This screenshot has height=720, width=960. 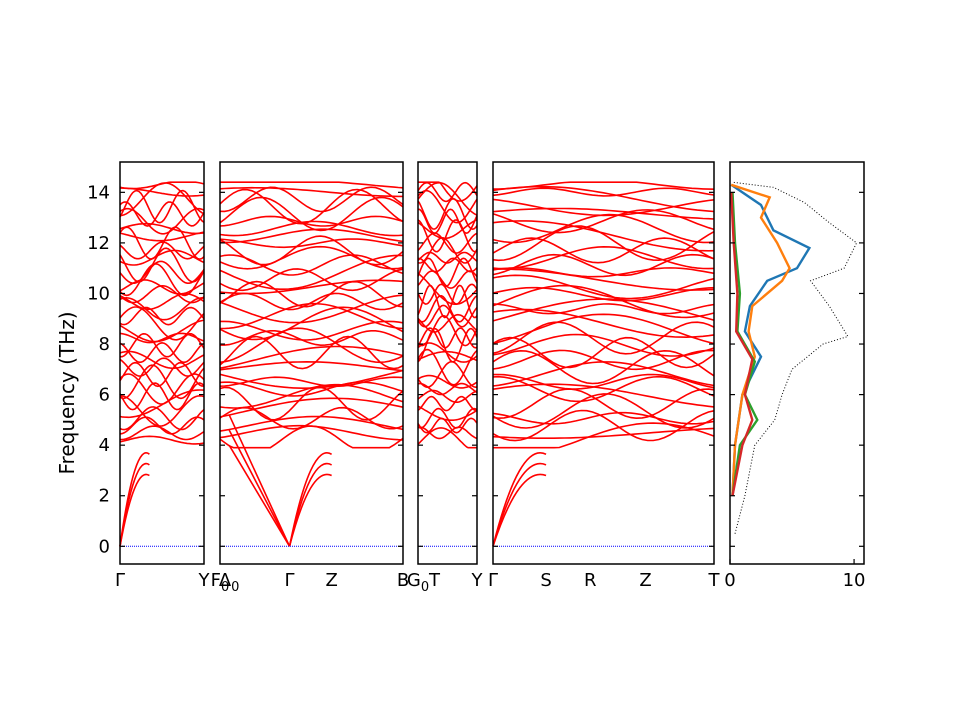 What do you see at coordinates (104, 546) in the screenshot?
I see `y-tick-label: 0` at bounding box center [104, 546].